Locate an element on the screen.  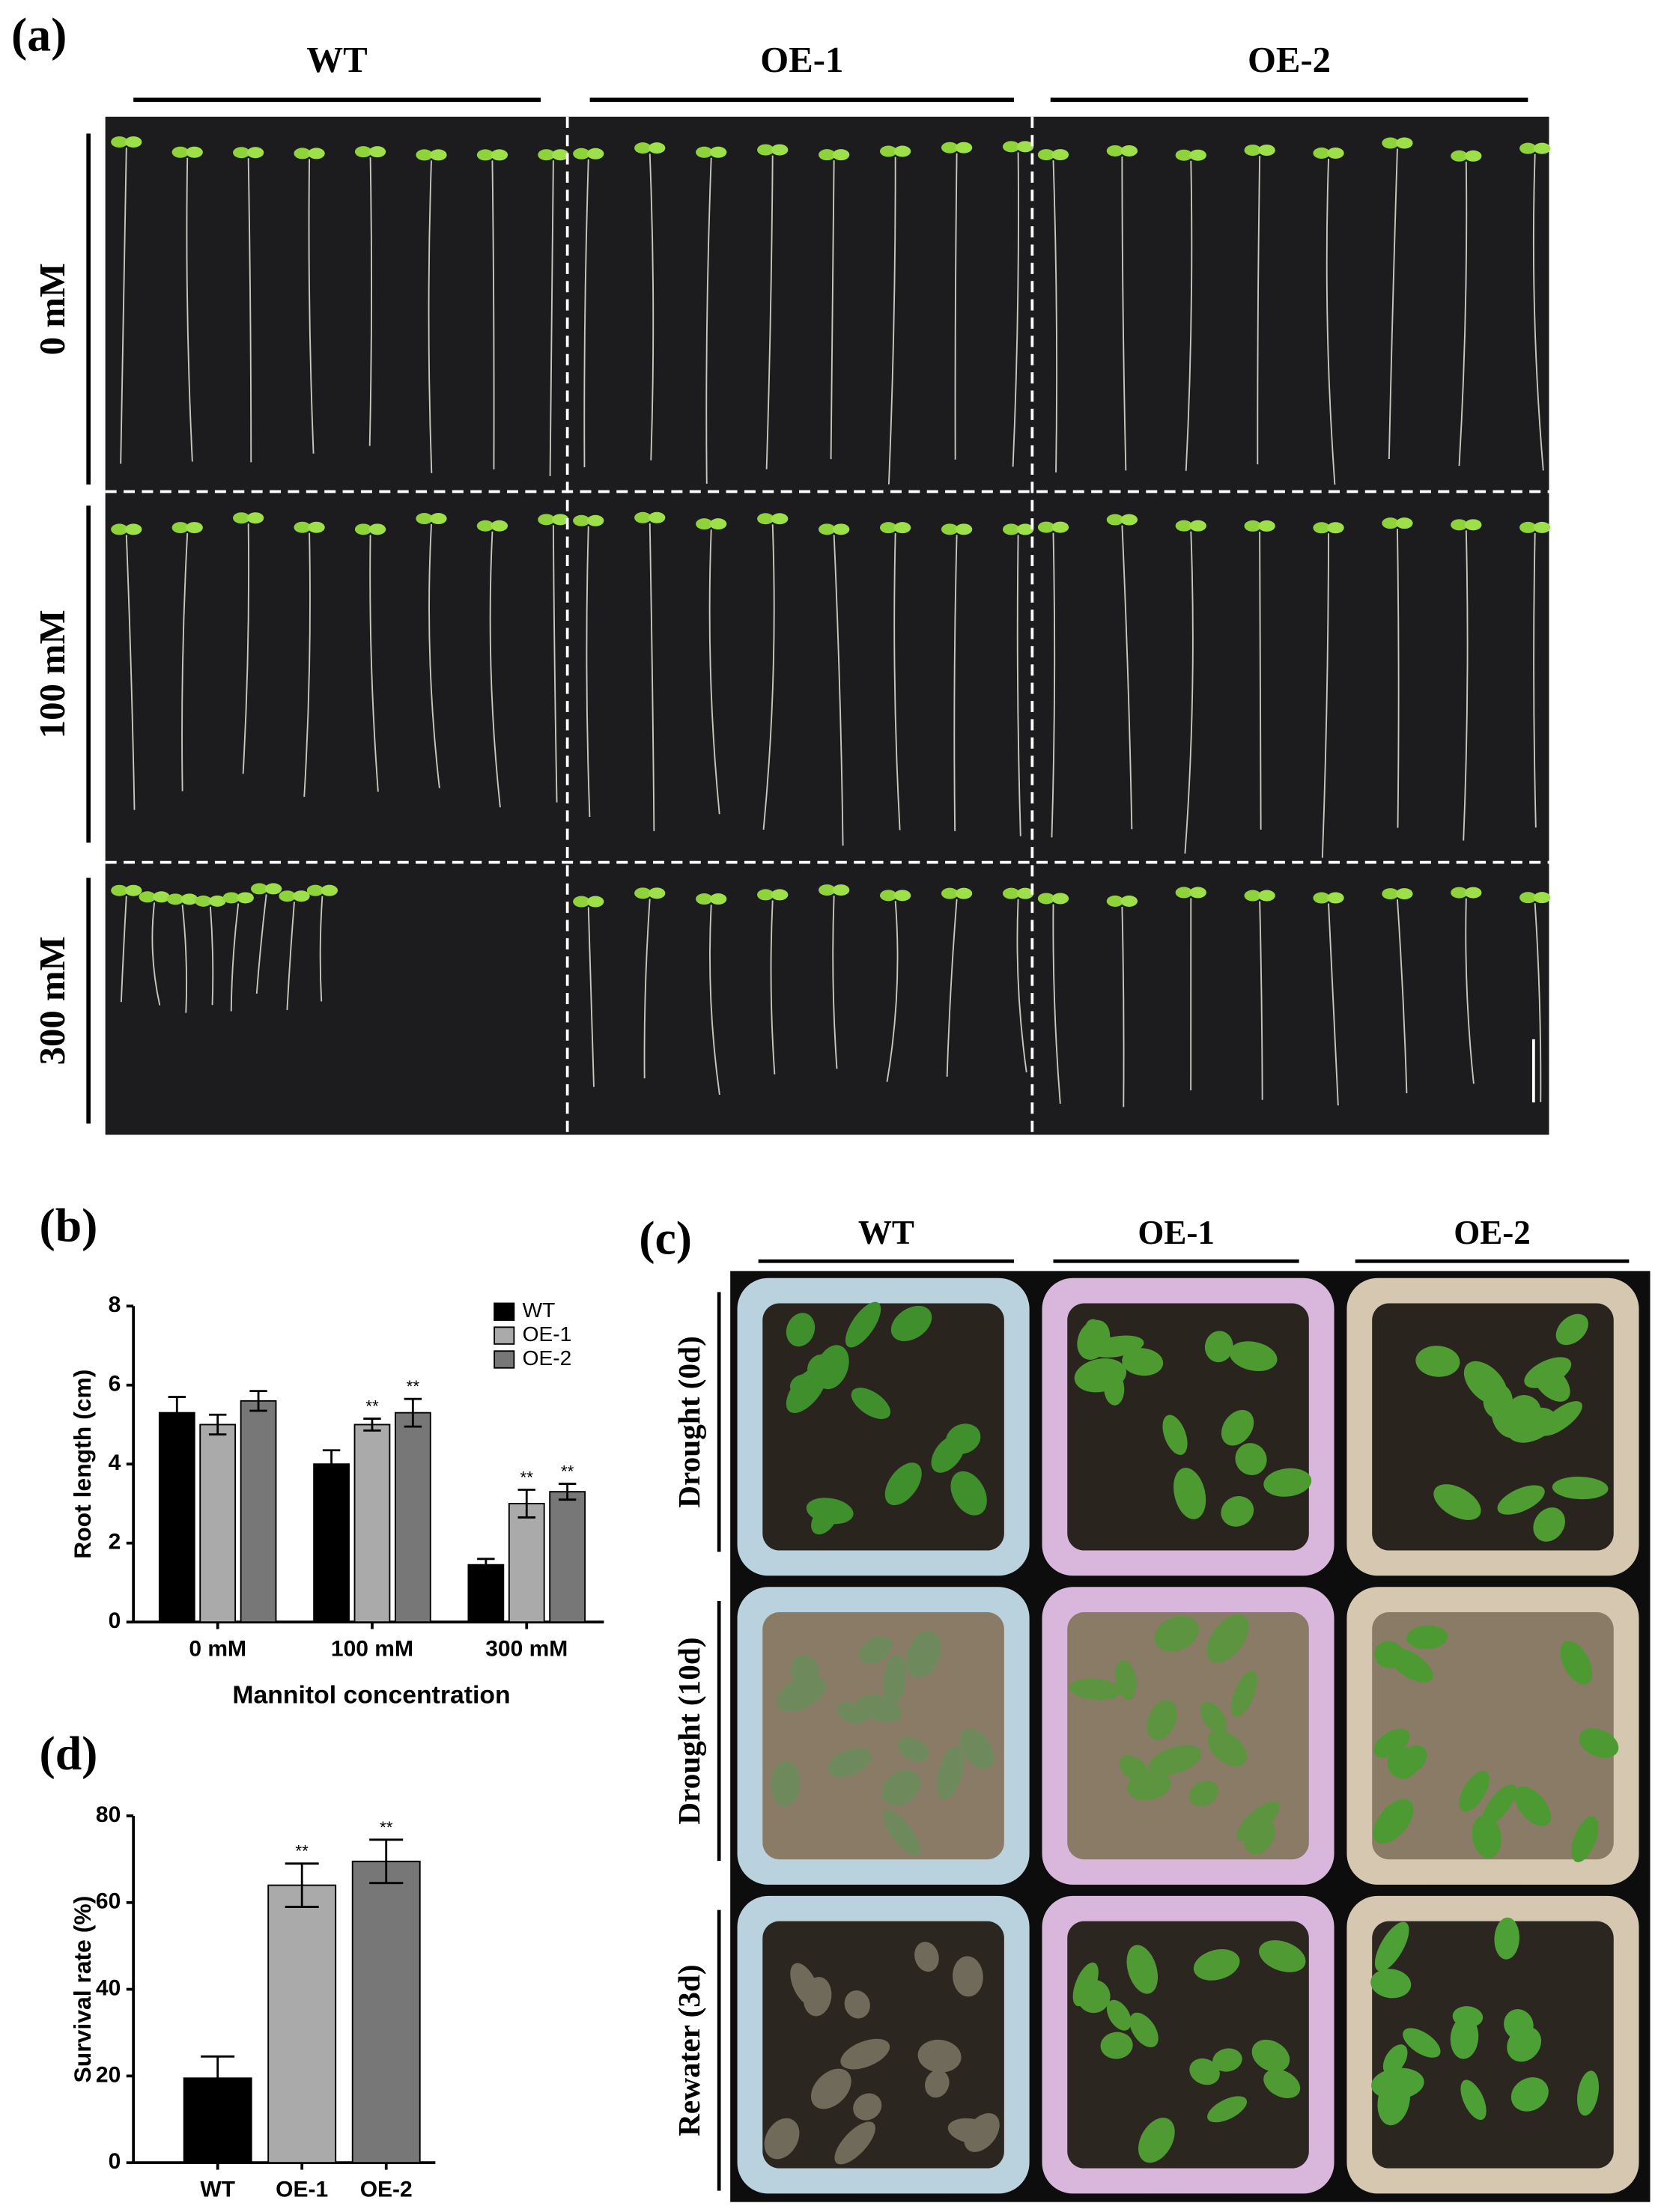
y-tick-label: 2 is located at coordinates (115, 1542).